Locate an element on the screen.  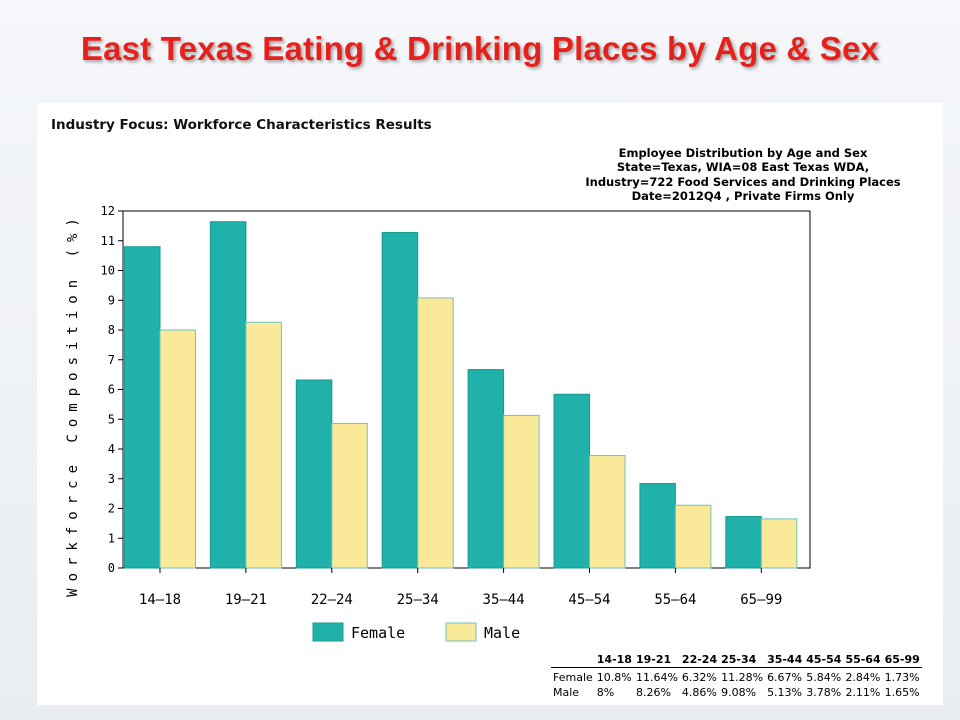
y-tick-label: 2 is located at coordinates (111, 509).